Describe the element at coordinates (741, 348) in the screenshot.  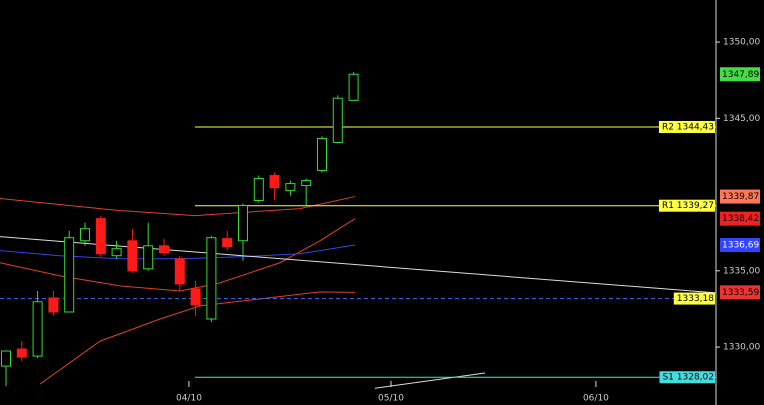
I see `y-tick-label: 1330,00` at that location.